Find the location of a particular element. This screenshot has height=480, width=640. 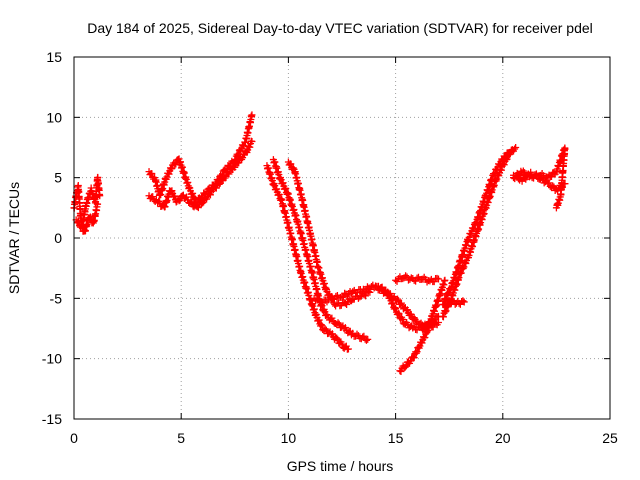

series-track-a is located at coordinates (87, 202).